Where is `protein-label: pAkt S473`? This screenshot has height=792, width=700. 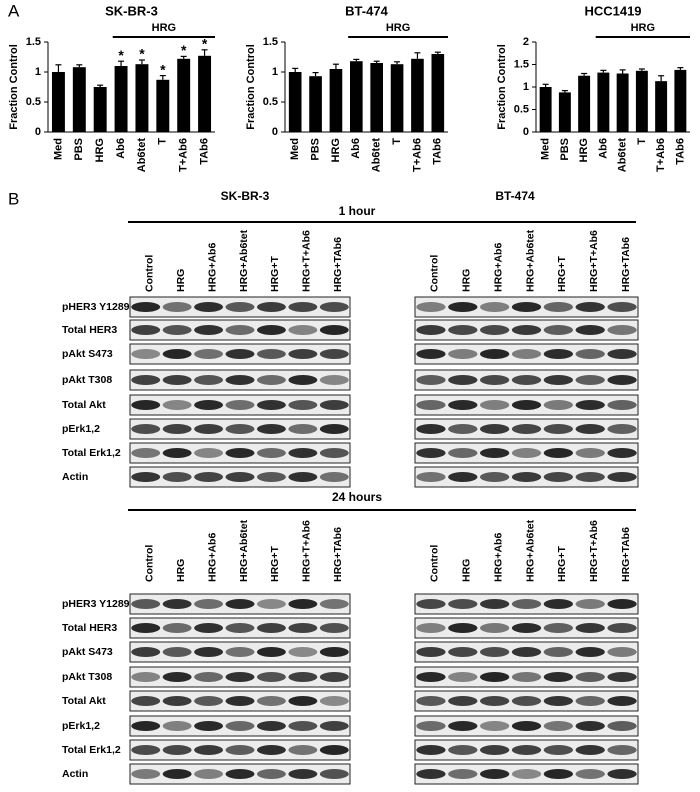
protein-label: pAkt S473 is located at coordinates (87, 652).